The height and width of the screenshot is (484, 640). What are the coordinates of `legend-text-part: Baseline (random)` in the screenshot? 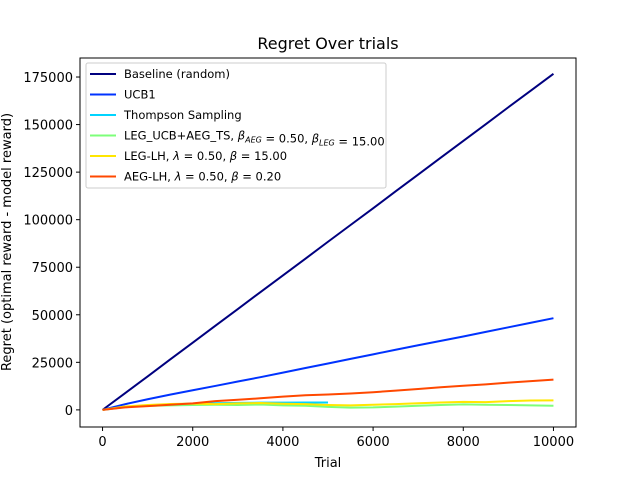 It's located at (177, 74).